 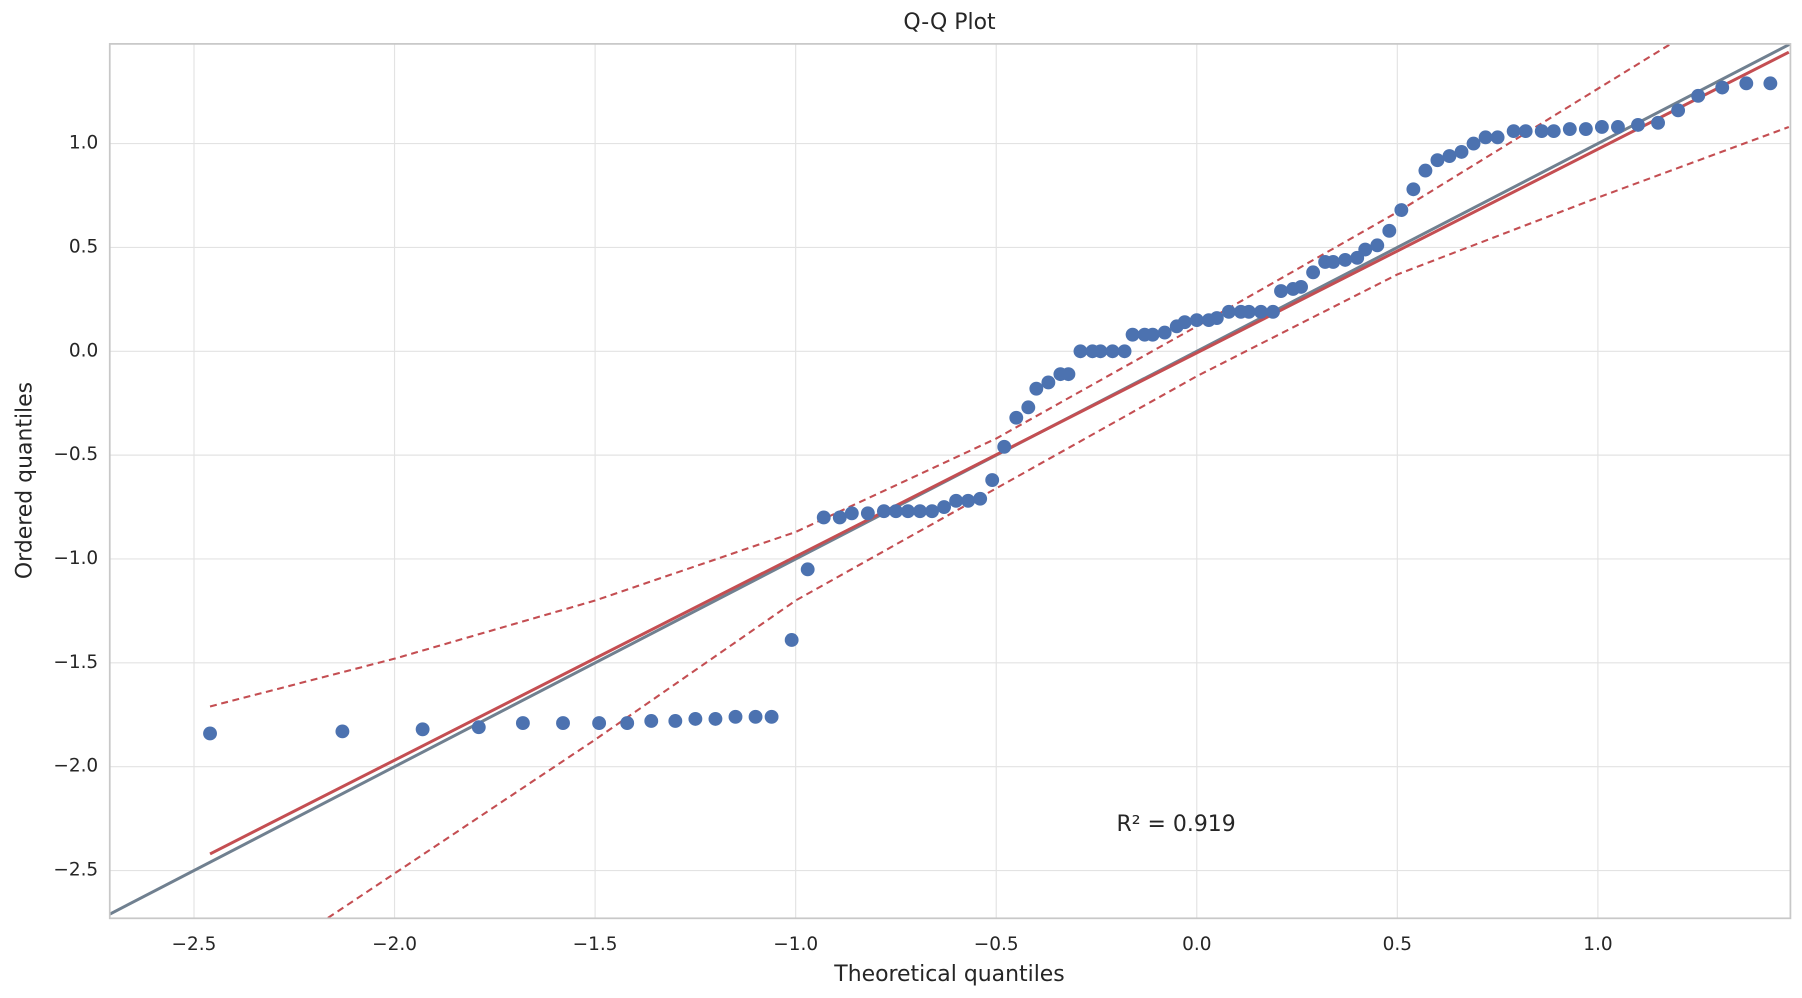 I want to click on chart-title: Q-Q Plot, so click(x=949, y=22).